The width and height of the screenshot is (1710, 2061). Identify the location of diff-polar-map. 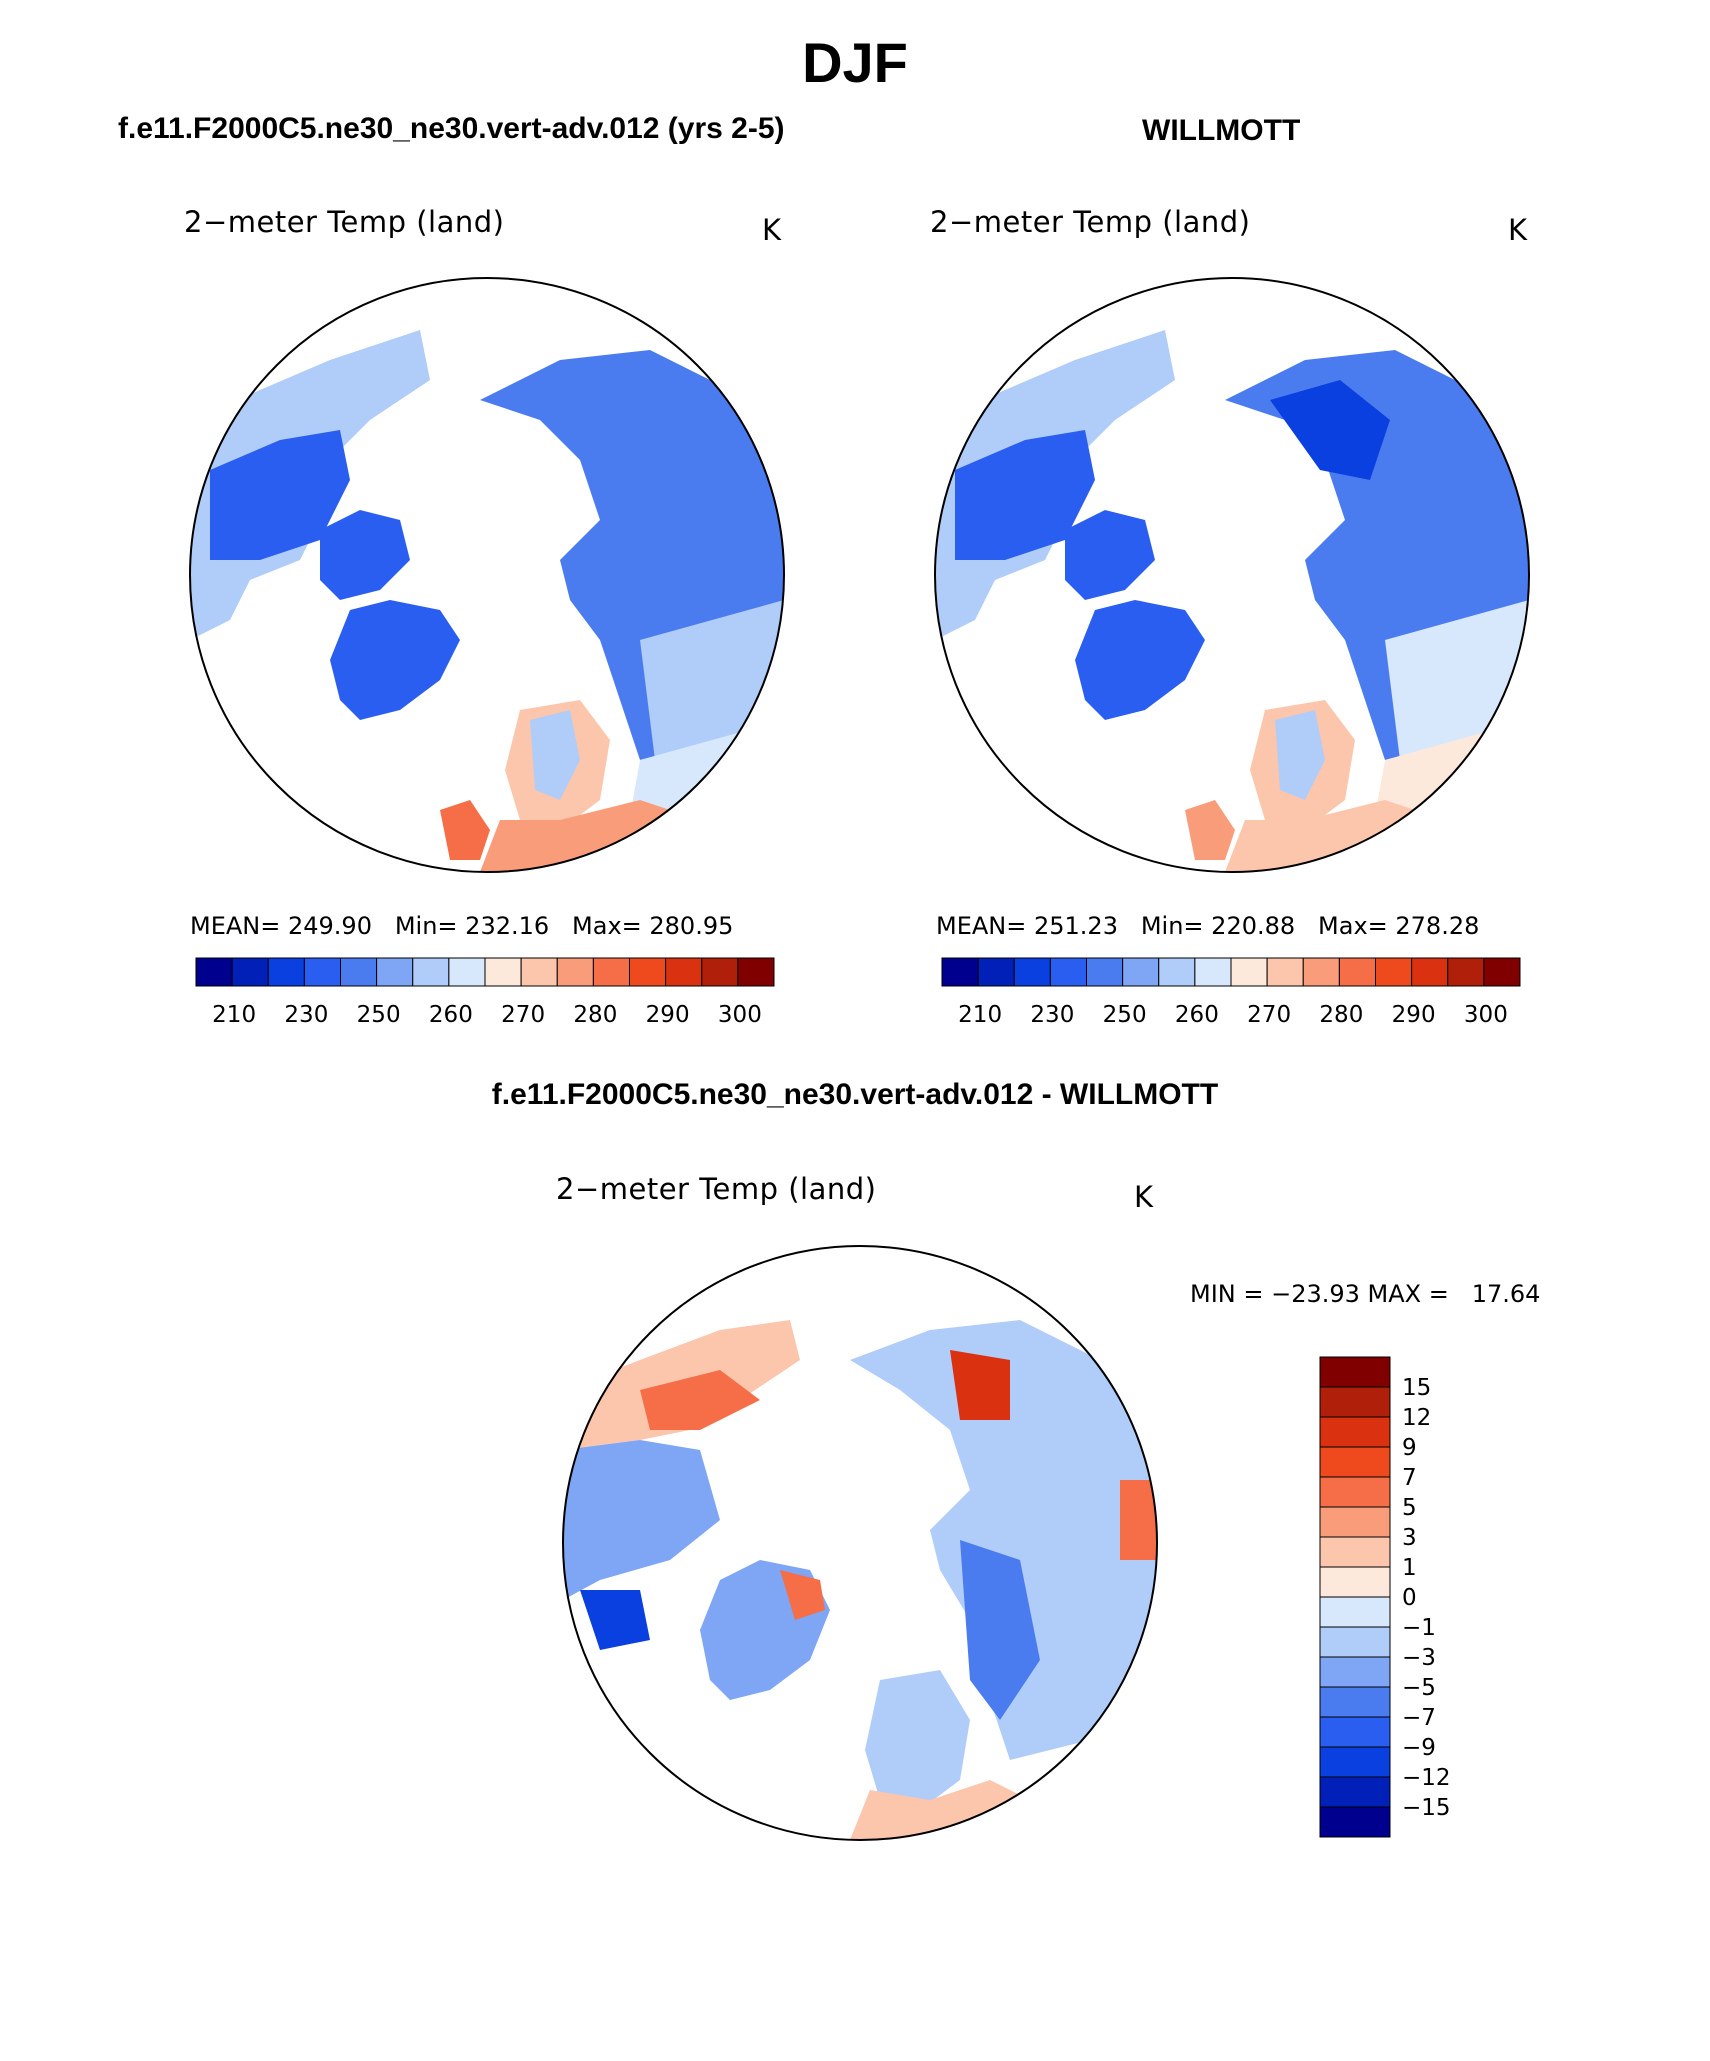
(860, 1543).